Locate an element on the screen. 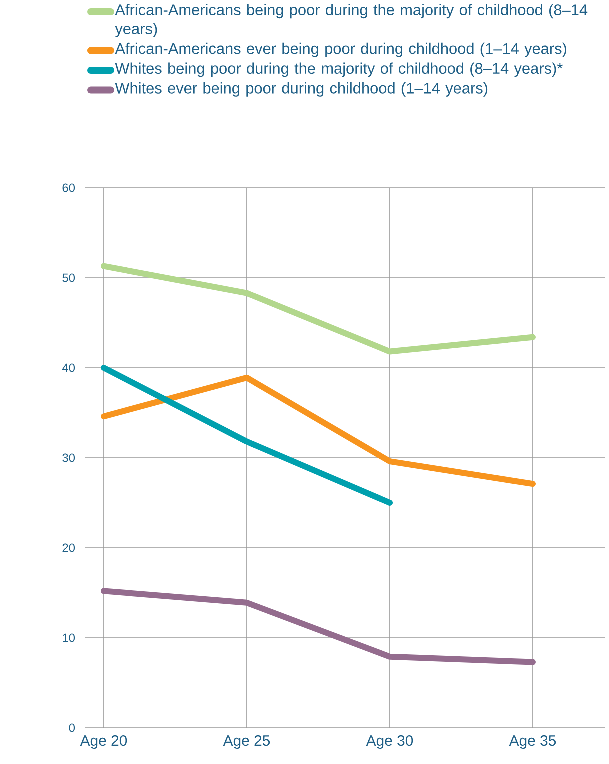 Image resolution: width=609 pixels, height=764 pixels. y-tick-label: 0 is located at coordinates (72, 728).